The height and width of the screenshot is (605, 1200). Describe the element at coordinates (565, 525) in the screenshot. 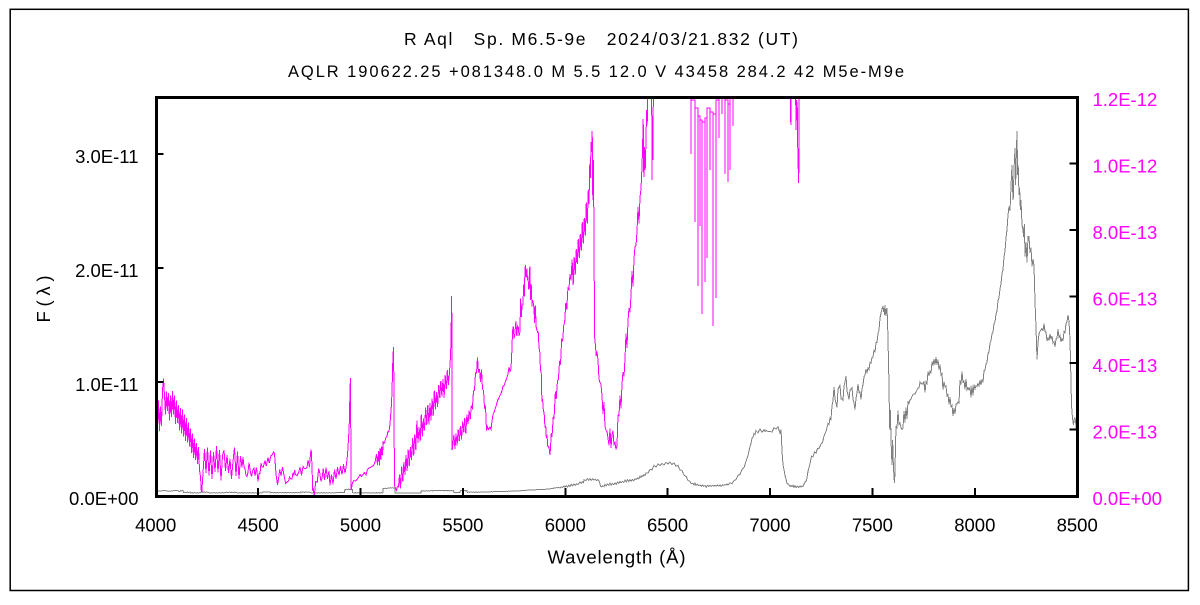

I see `svg-text: 6000` at that location.